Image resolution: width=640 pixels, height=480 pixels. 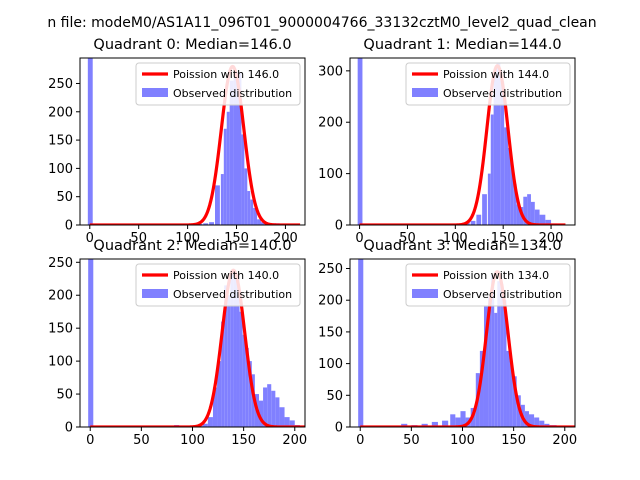 I want to click on legend-hist-label: Observed distribution, so click(x=232, y=294).